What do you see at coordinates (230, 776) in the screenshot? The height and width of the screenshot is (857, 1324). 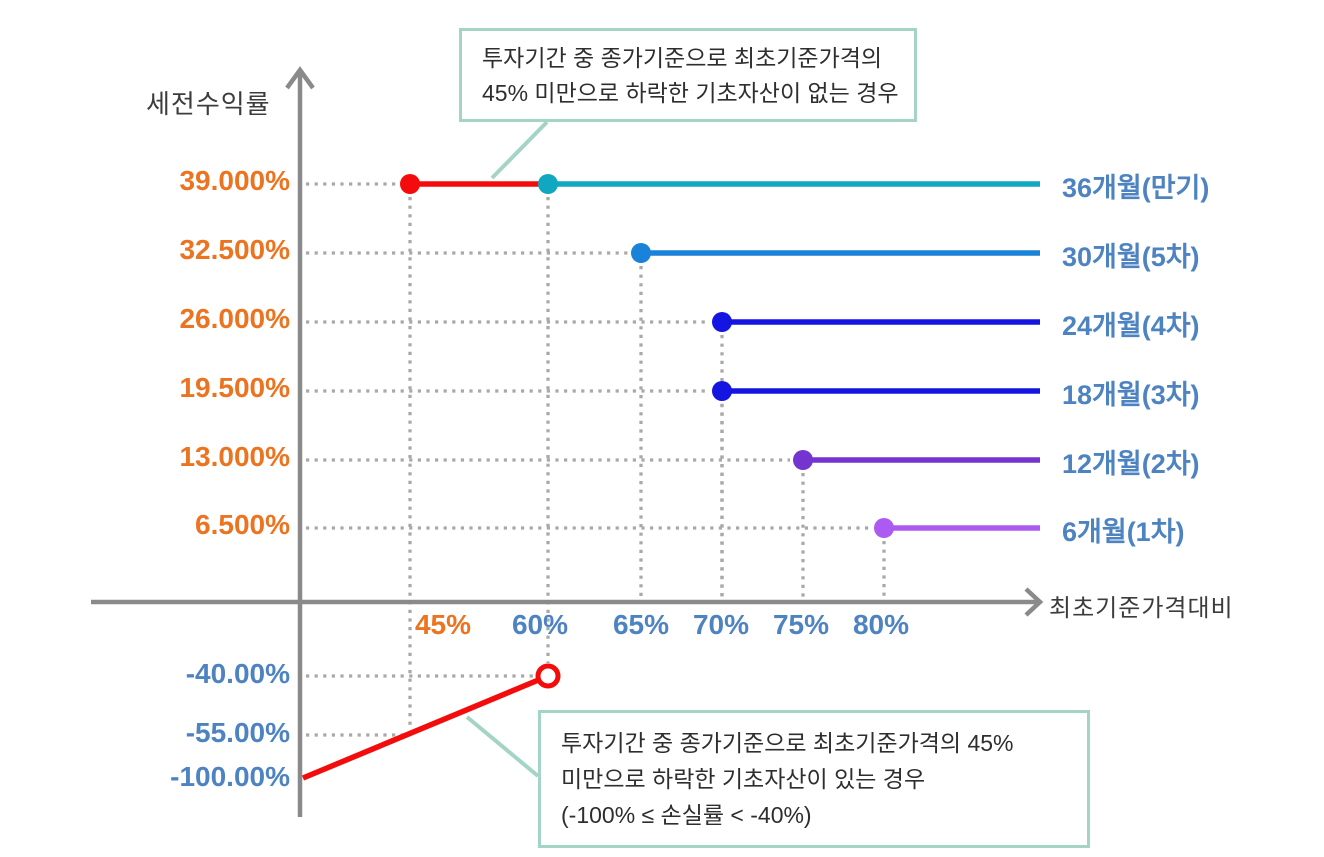 I see `y-tick-label-negative: -100.00%` at bounding box center [230, 776].